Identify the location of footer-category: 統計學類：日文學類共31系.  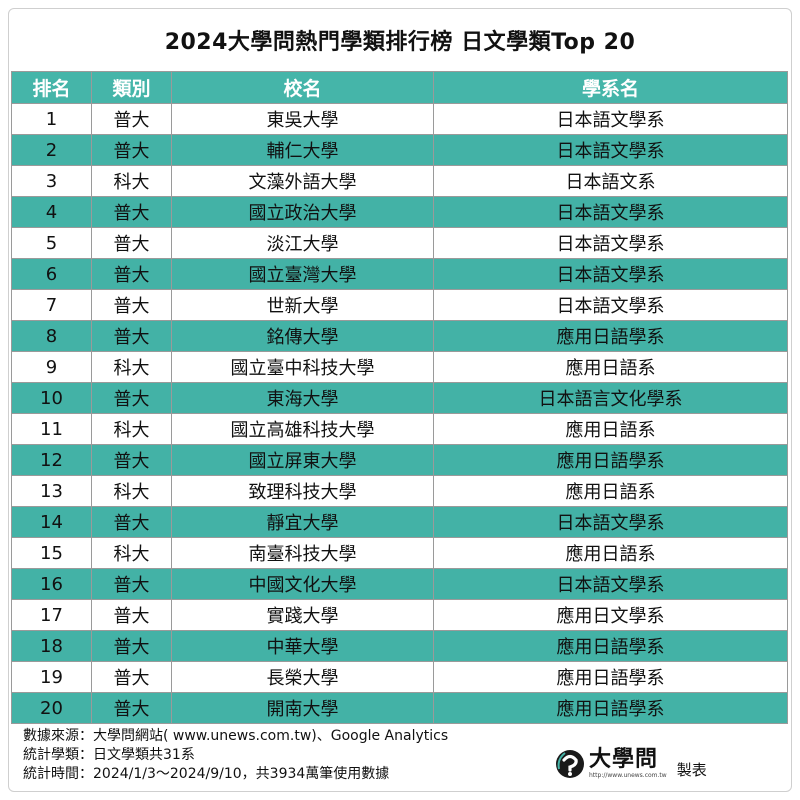
(109, 755).